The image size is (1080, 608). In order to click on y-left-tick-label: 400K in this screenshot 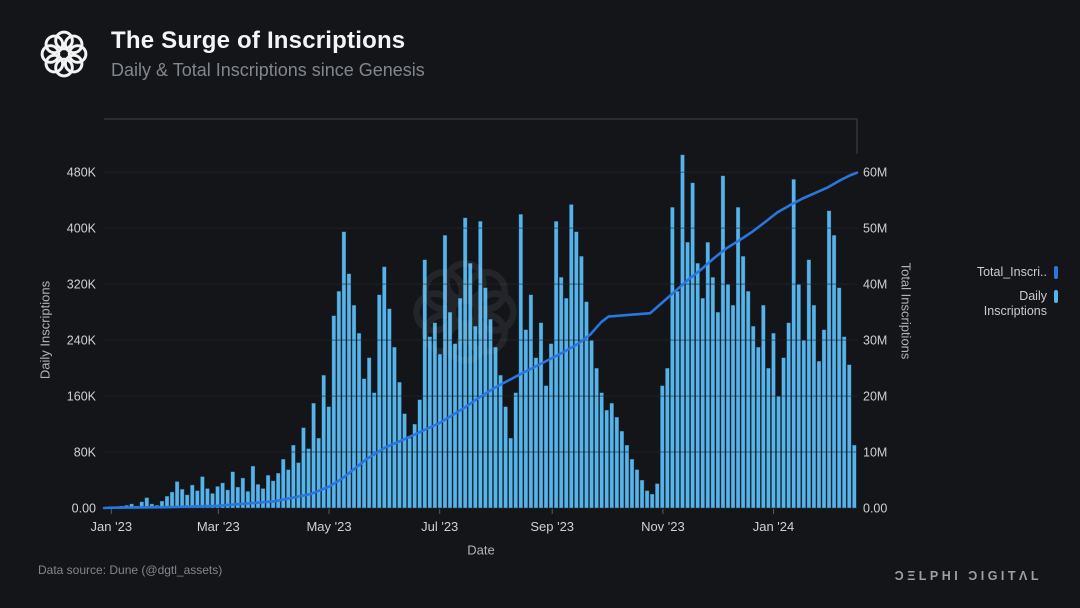, I will do `click(82, 229)`.